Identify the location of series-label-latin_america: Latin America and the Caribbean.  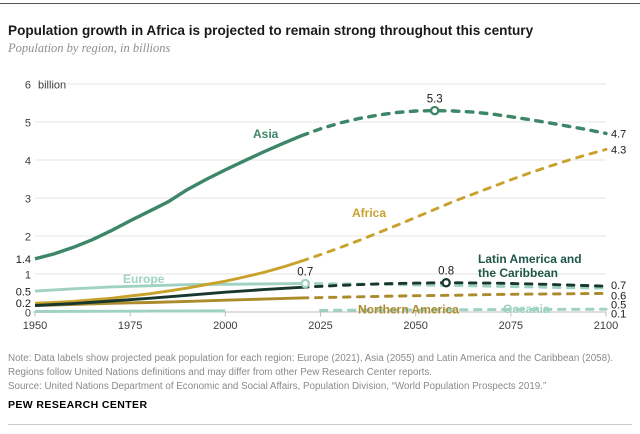
(530, 266).